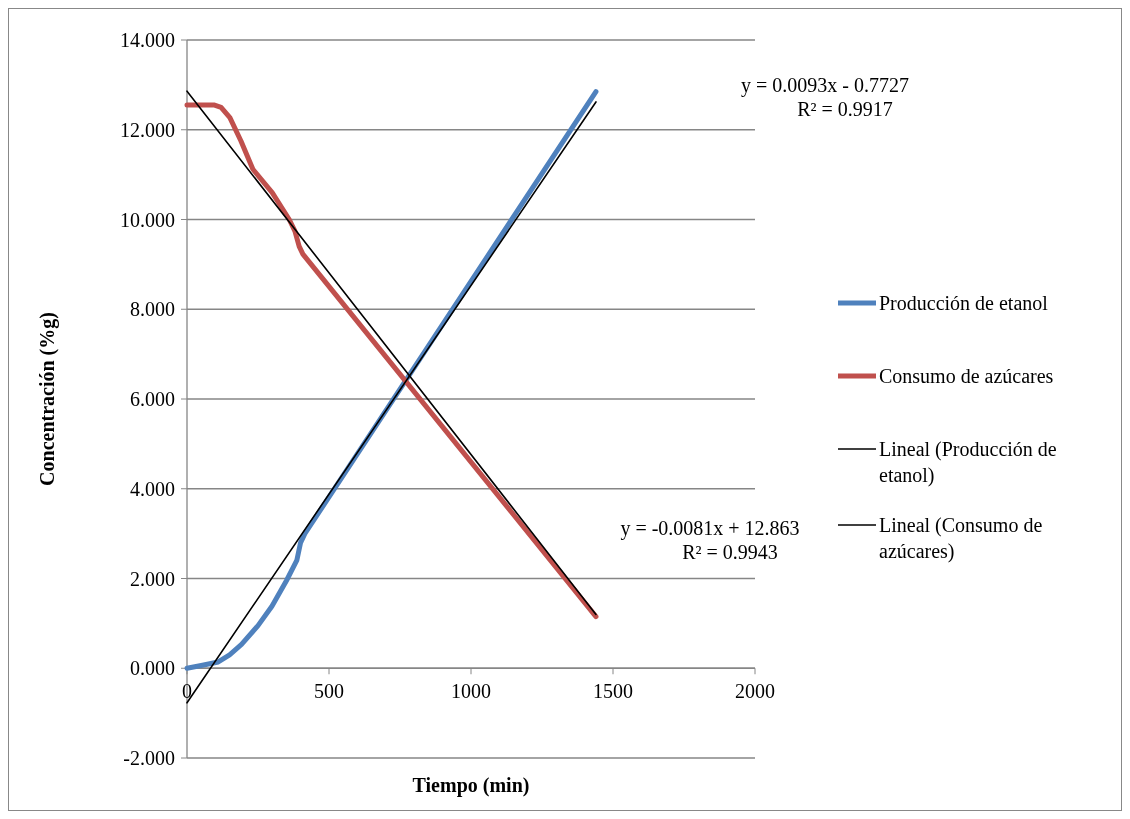 The image size is (1130, 819). I want to click on x-axis-title: Tiempo (min), so click(471, 785).